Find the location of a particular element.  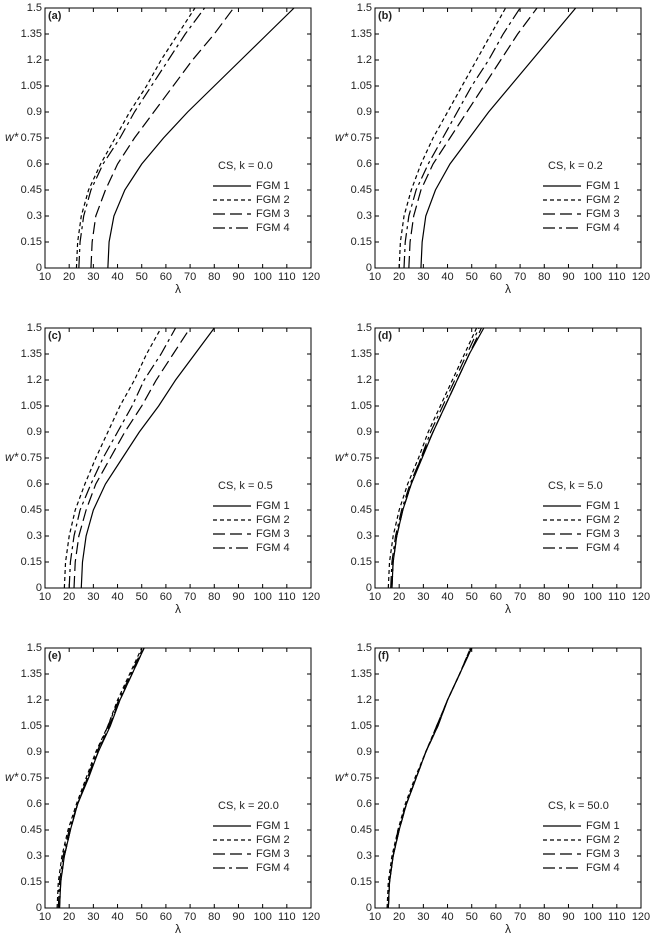

y-tick-label: 1.2 is located at coordinates (364, 700).